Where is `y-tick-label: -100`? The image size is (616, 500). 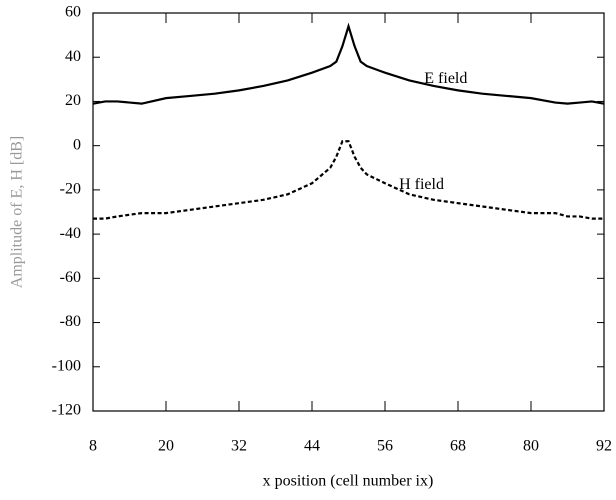 y-tick-label: -100 is located at coordinates (66, 365).